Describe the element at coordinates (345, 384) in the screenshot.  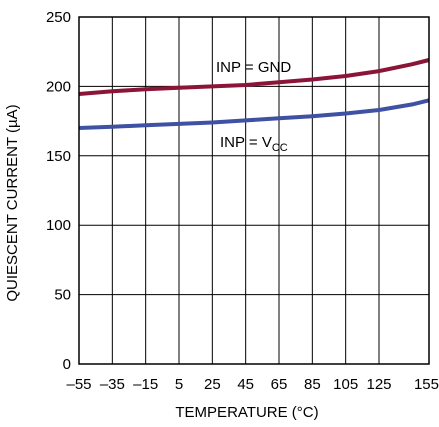
I see `x-tick-label: 105` at that location.